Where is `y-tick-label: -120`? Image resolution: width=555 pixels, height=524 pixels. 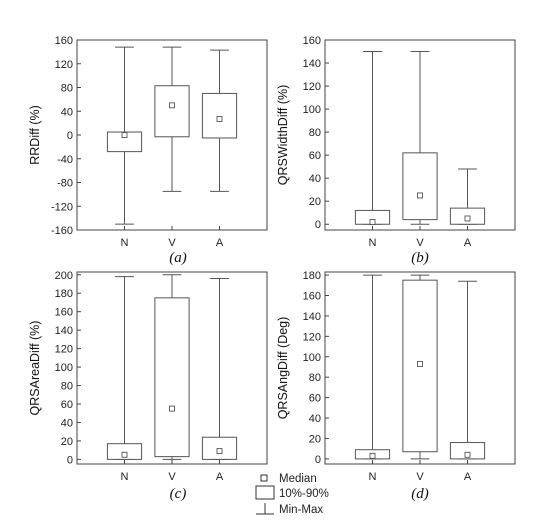 y-tick-label: -120 is located at coordinates (62, 207).